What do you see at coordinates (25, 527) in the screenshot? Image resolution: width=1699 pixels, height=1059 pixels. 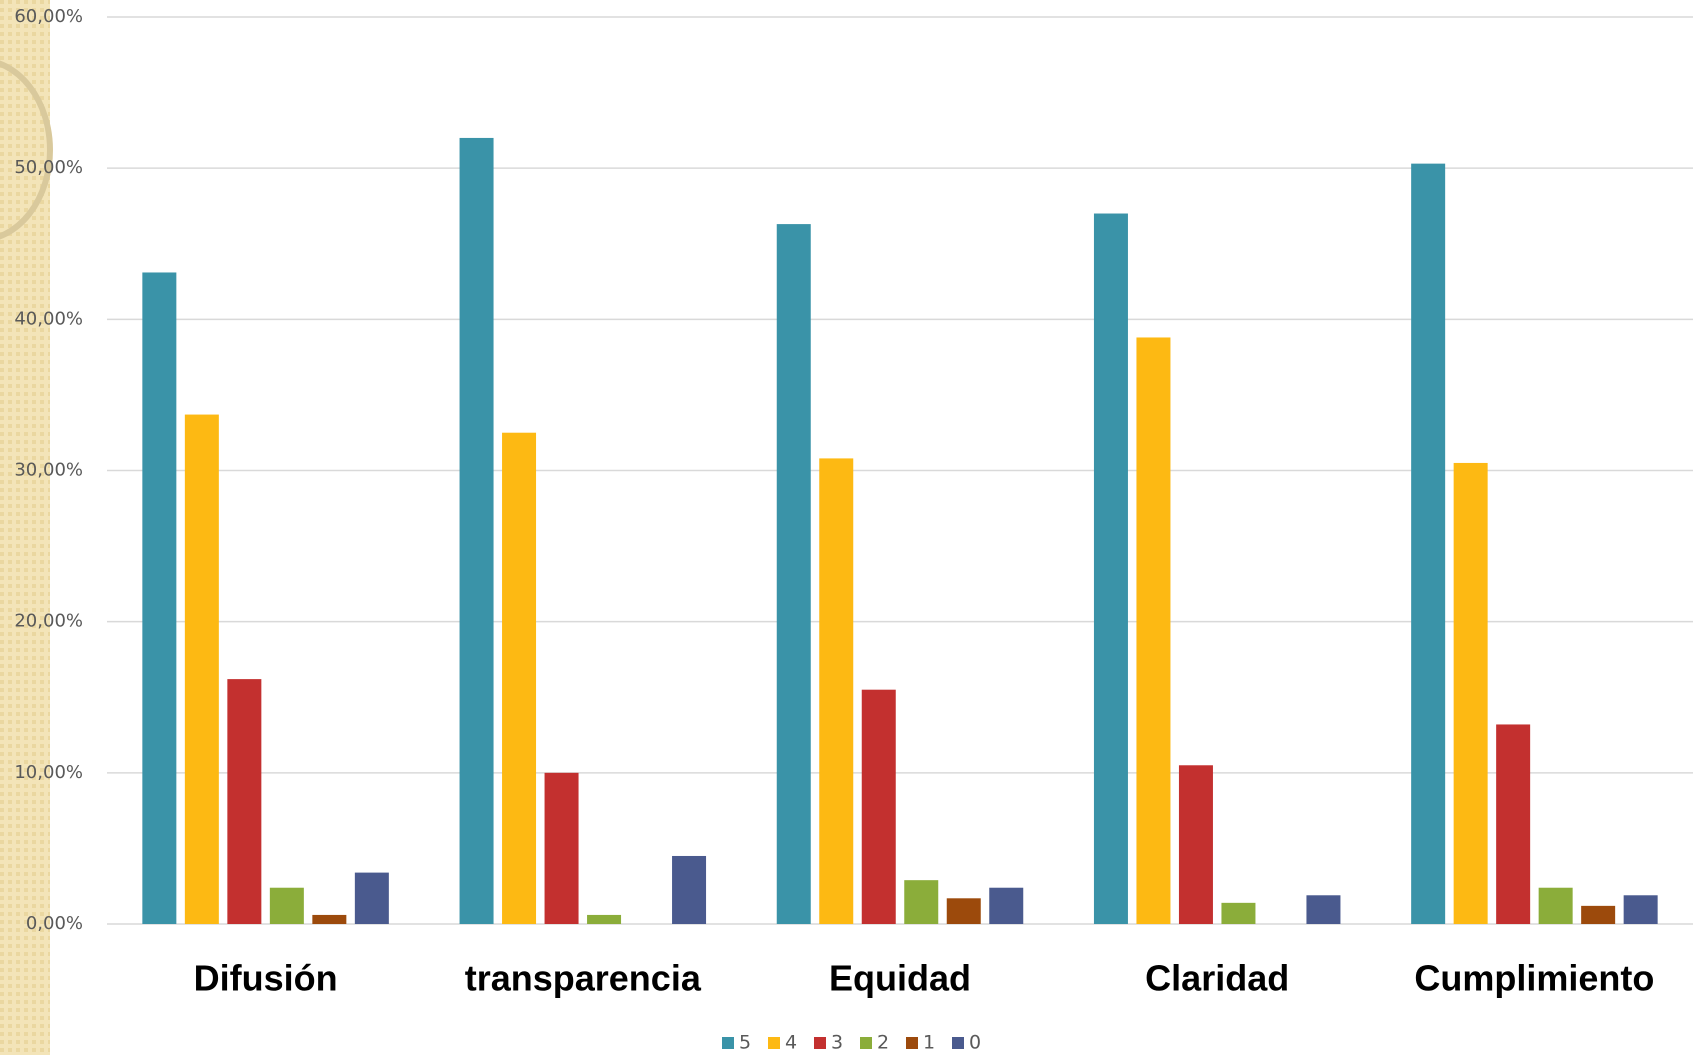 I see `side-strip` at bounding box center [25, 527].